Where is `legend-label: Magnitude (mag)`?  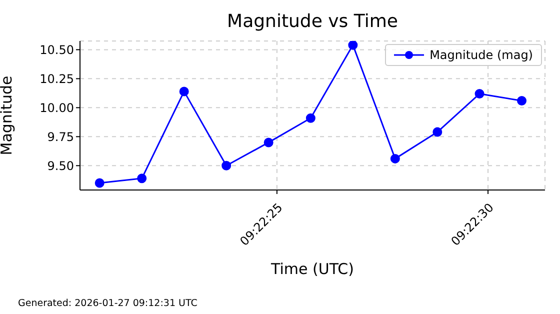
legend-label: Magnitude (mag) is located at coordinates (481, 55).